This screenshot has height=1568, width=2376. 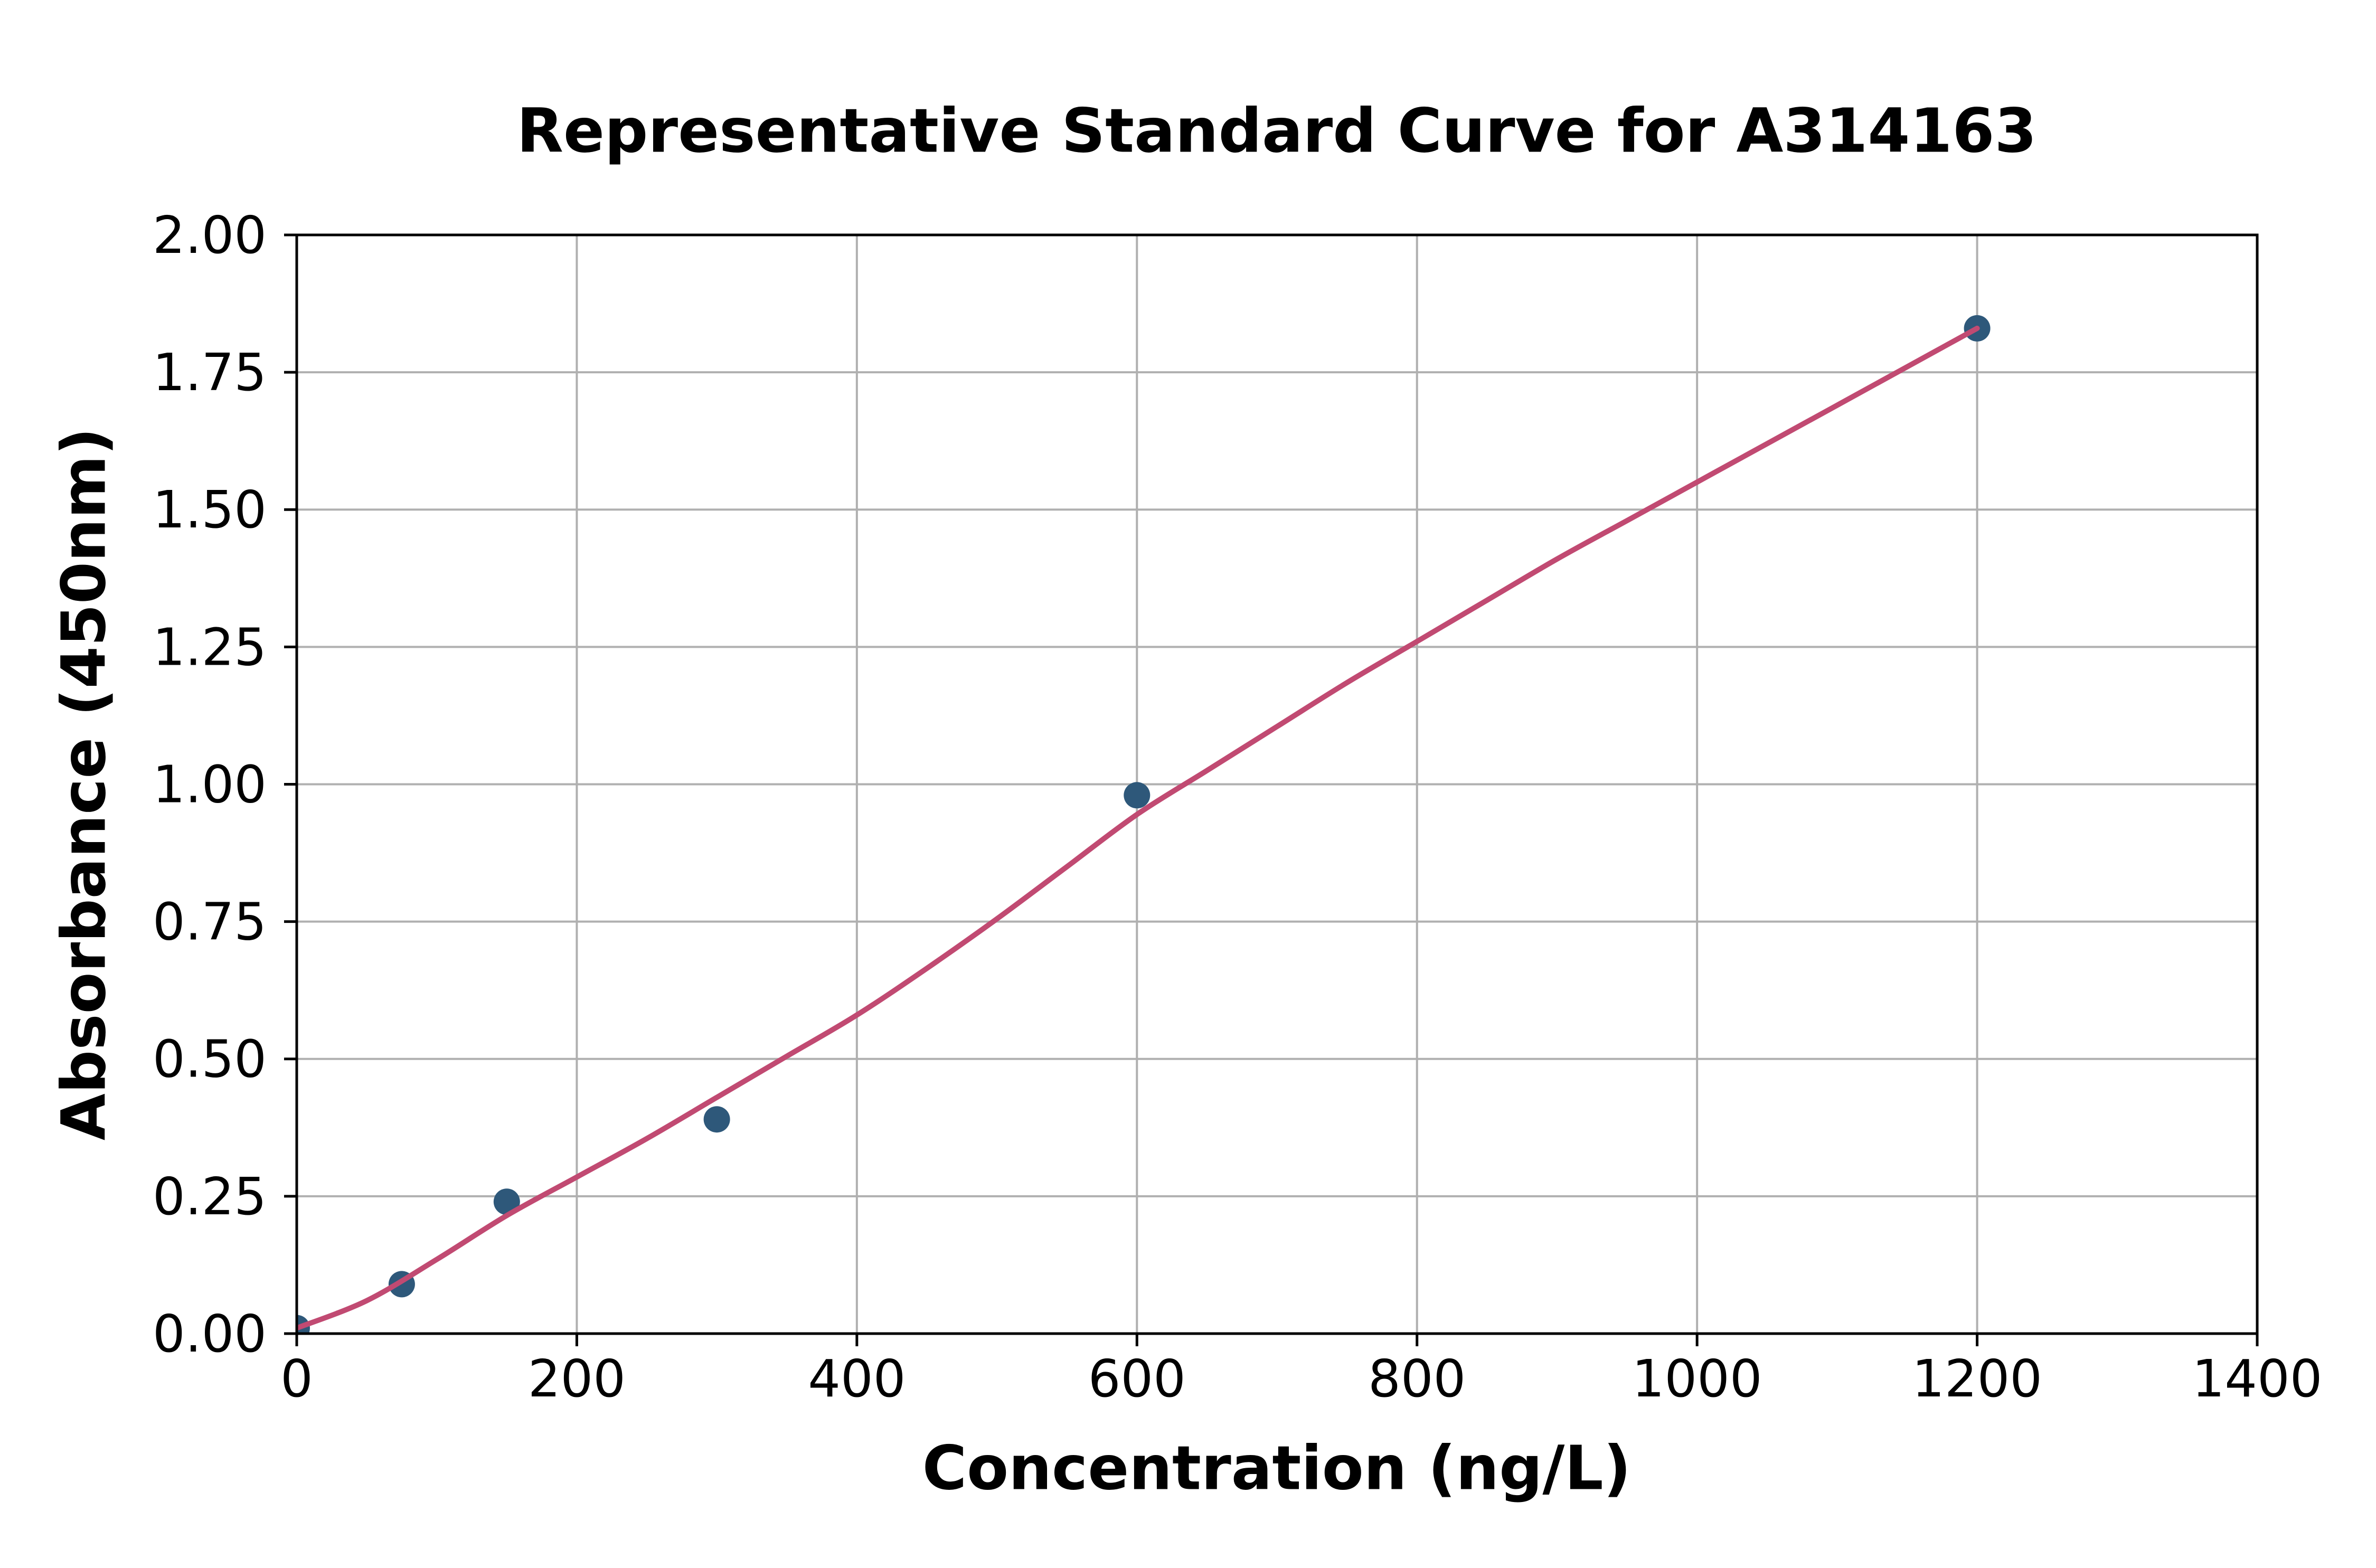 What do you see at coordinates (297, 1379) in the screenshot?
I see `x-tick-label: 0` at bounding box center [297, 1379].